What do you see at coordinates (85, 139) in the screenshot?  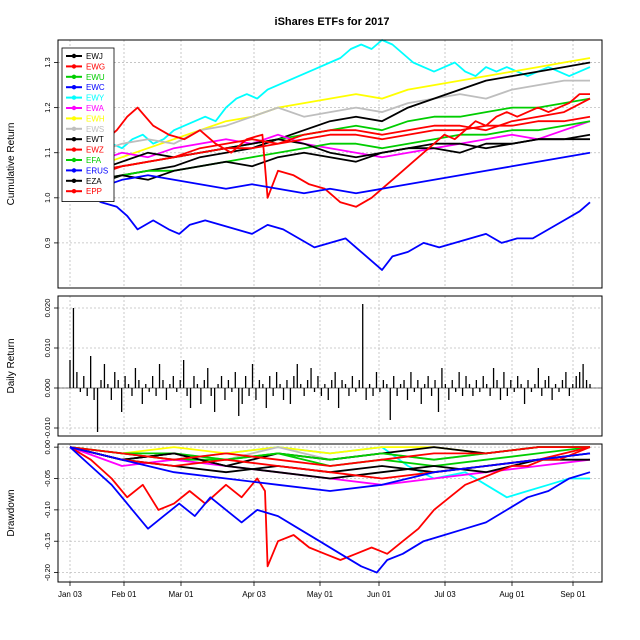 I see `legend-item-ewt: EWT` at bounding box center [85, 139].